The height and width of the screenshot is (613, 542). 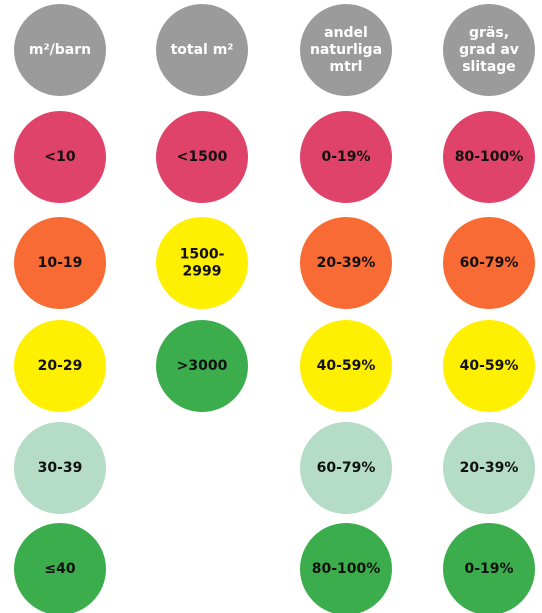 I want to click on cell-text: ≤40, so click(x=59, y=569).